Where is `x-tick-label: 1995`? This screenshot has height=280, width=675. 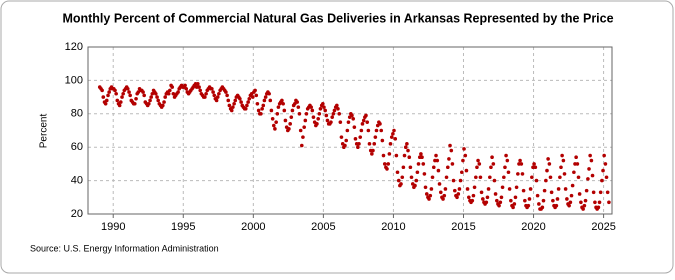
x-tick-label: 1995 is located at coordinates (183, 227).